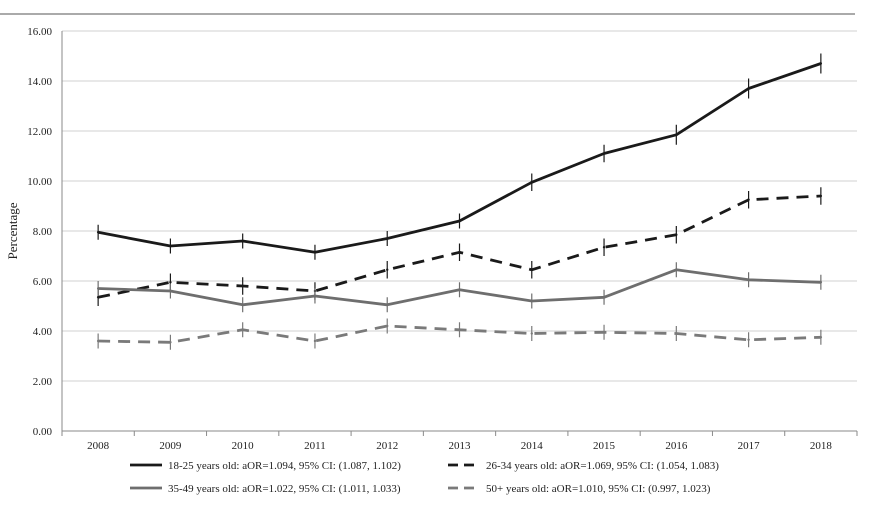  I want to click on x-tick-label: 2008, so click(98, 446).